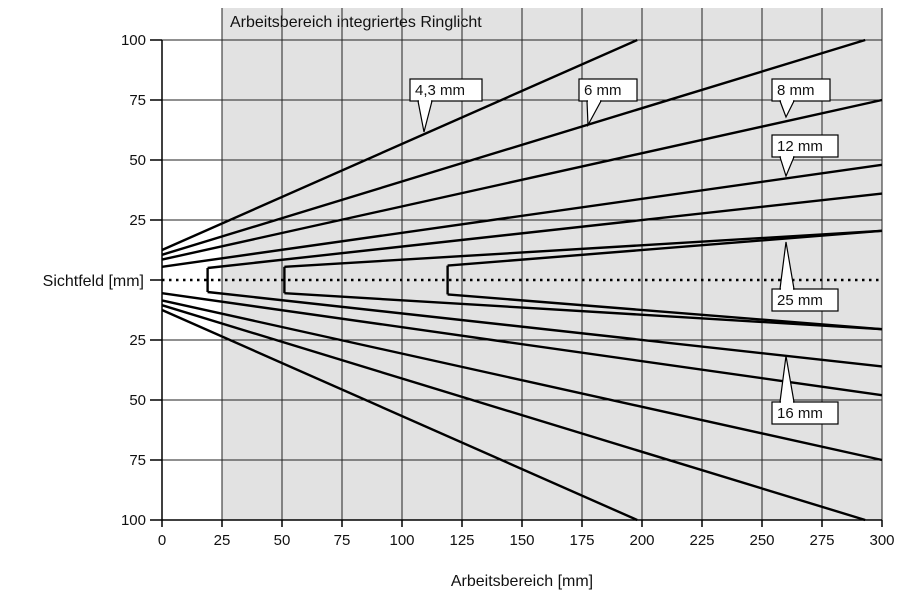  I want to click on x-tick-label: 150, so click(521, 540).